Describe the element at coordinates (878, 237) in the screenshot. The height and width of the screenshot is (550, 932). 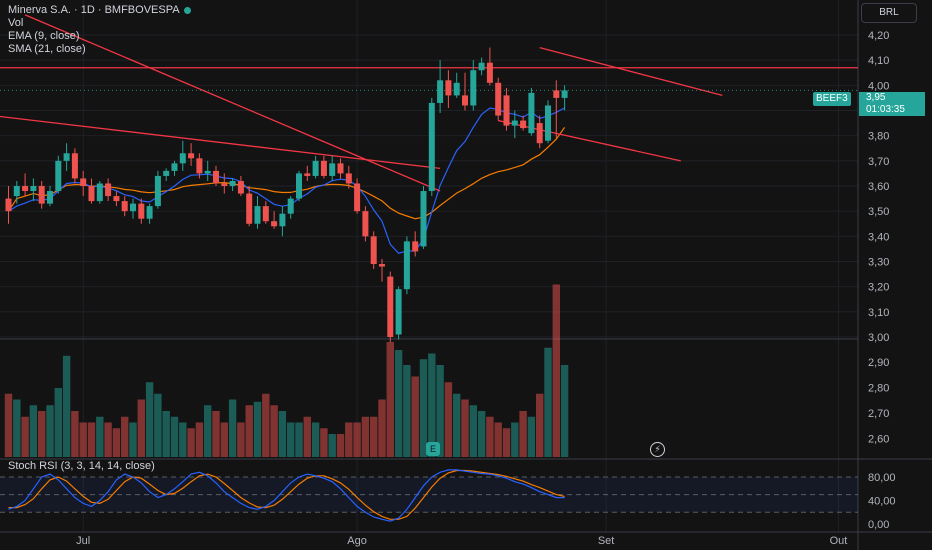
I see `price-tick-label: 3,40` at that location.